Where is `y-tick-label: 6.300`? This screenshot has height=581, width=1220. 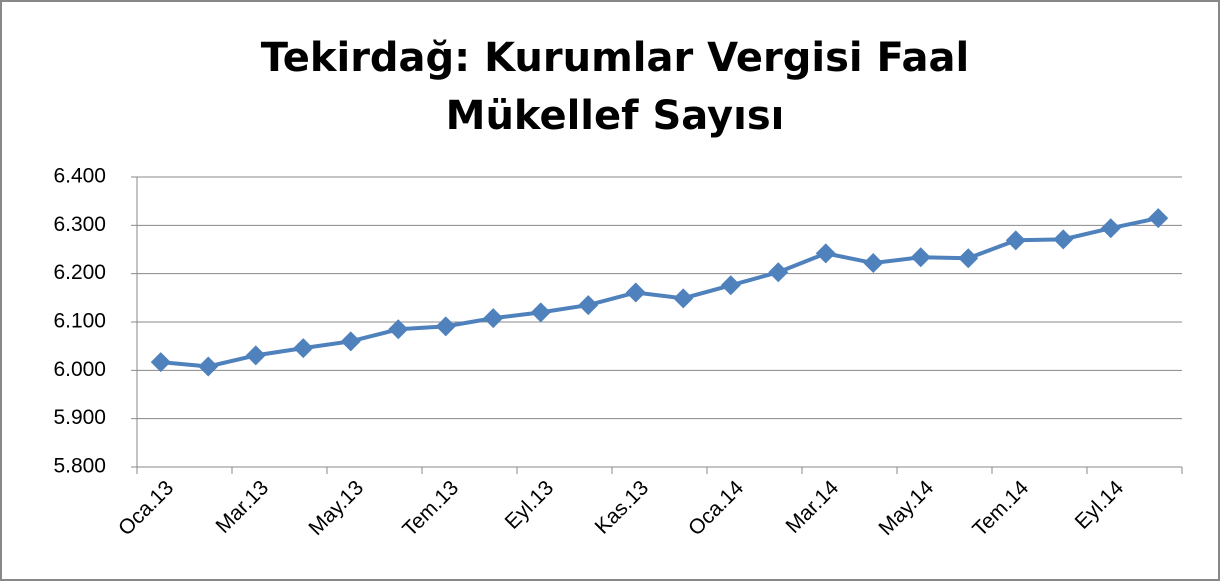 y-tick-label: 6.300 is located at coordinates (79, 224).